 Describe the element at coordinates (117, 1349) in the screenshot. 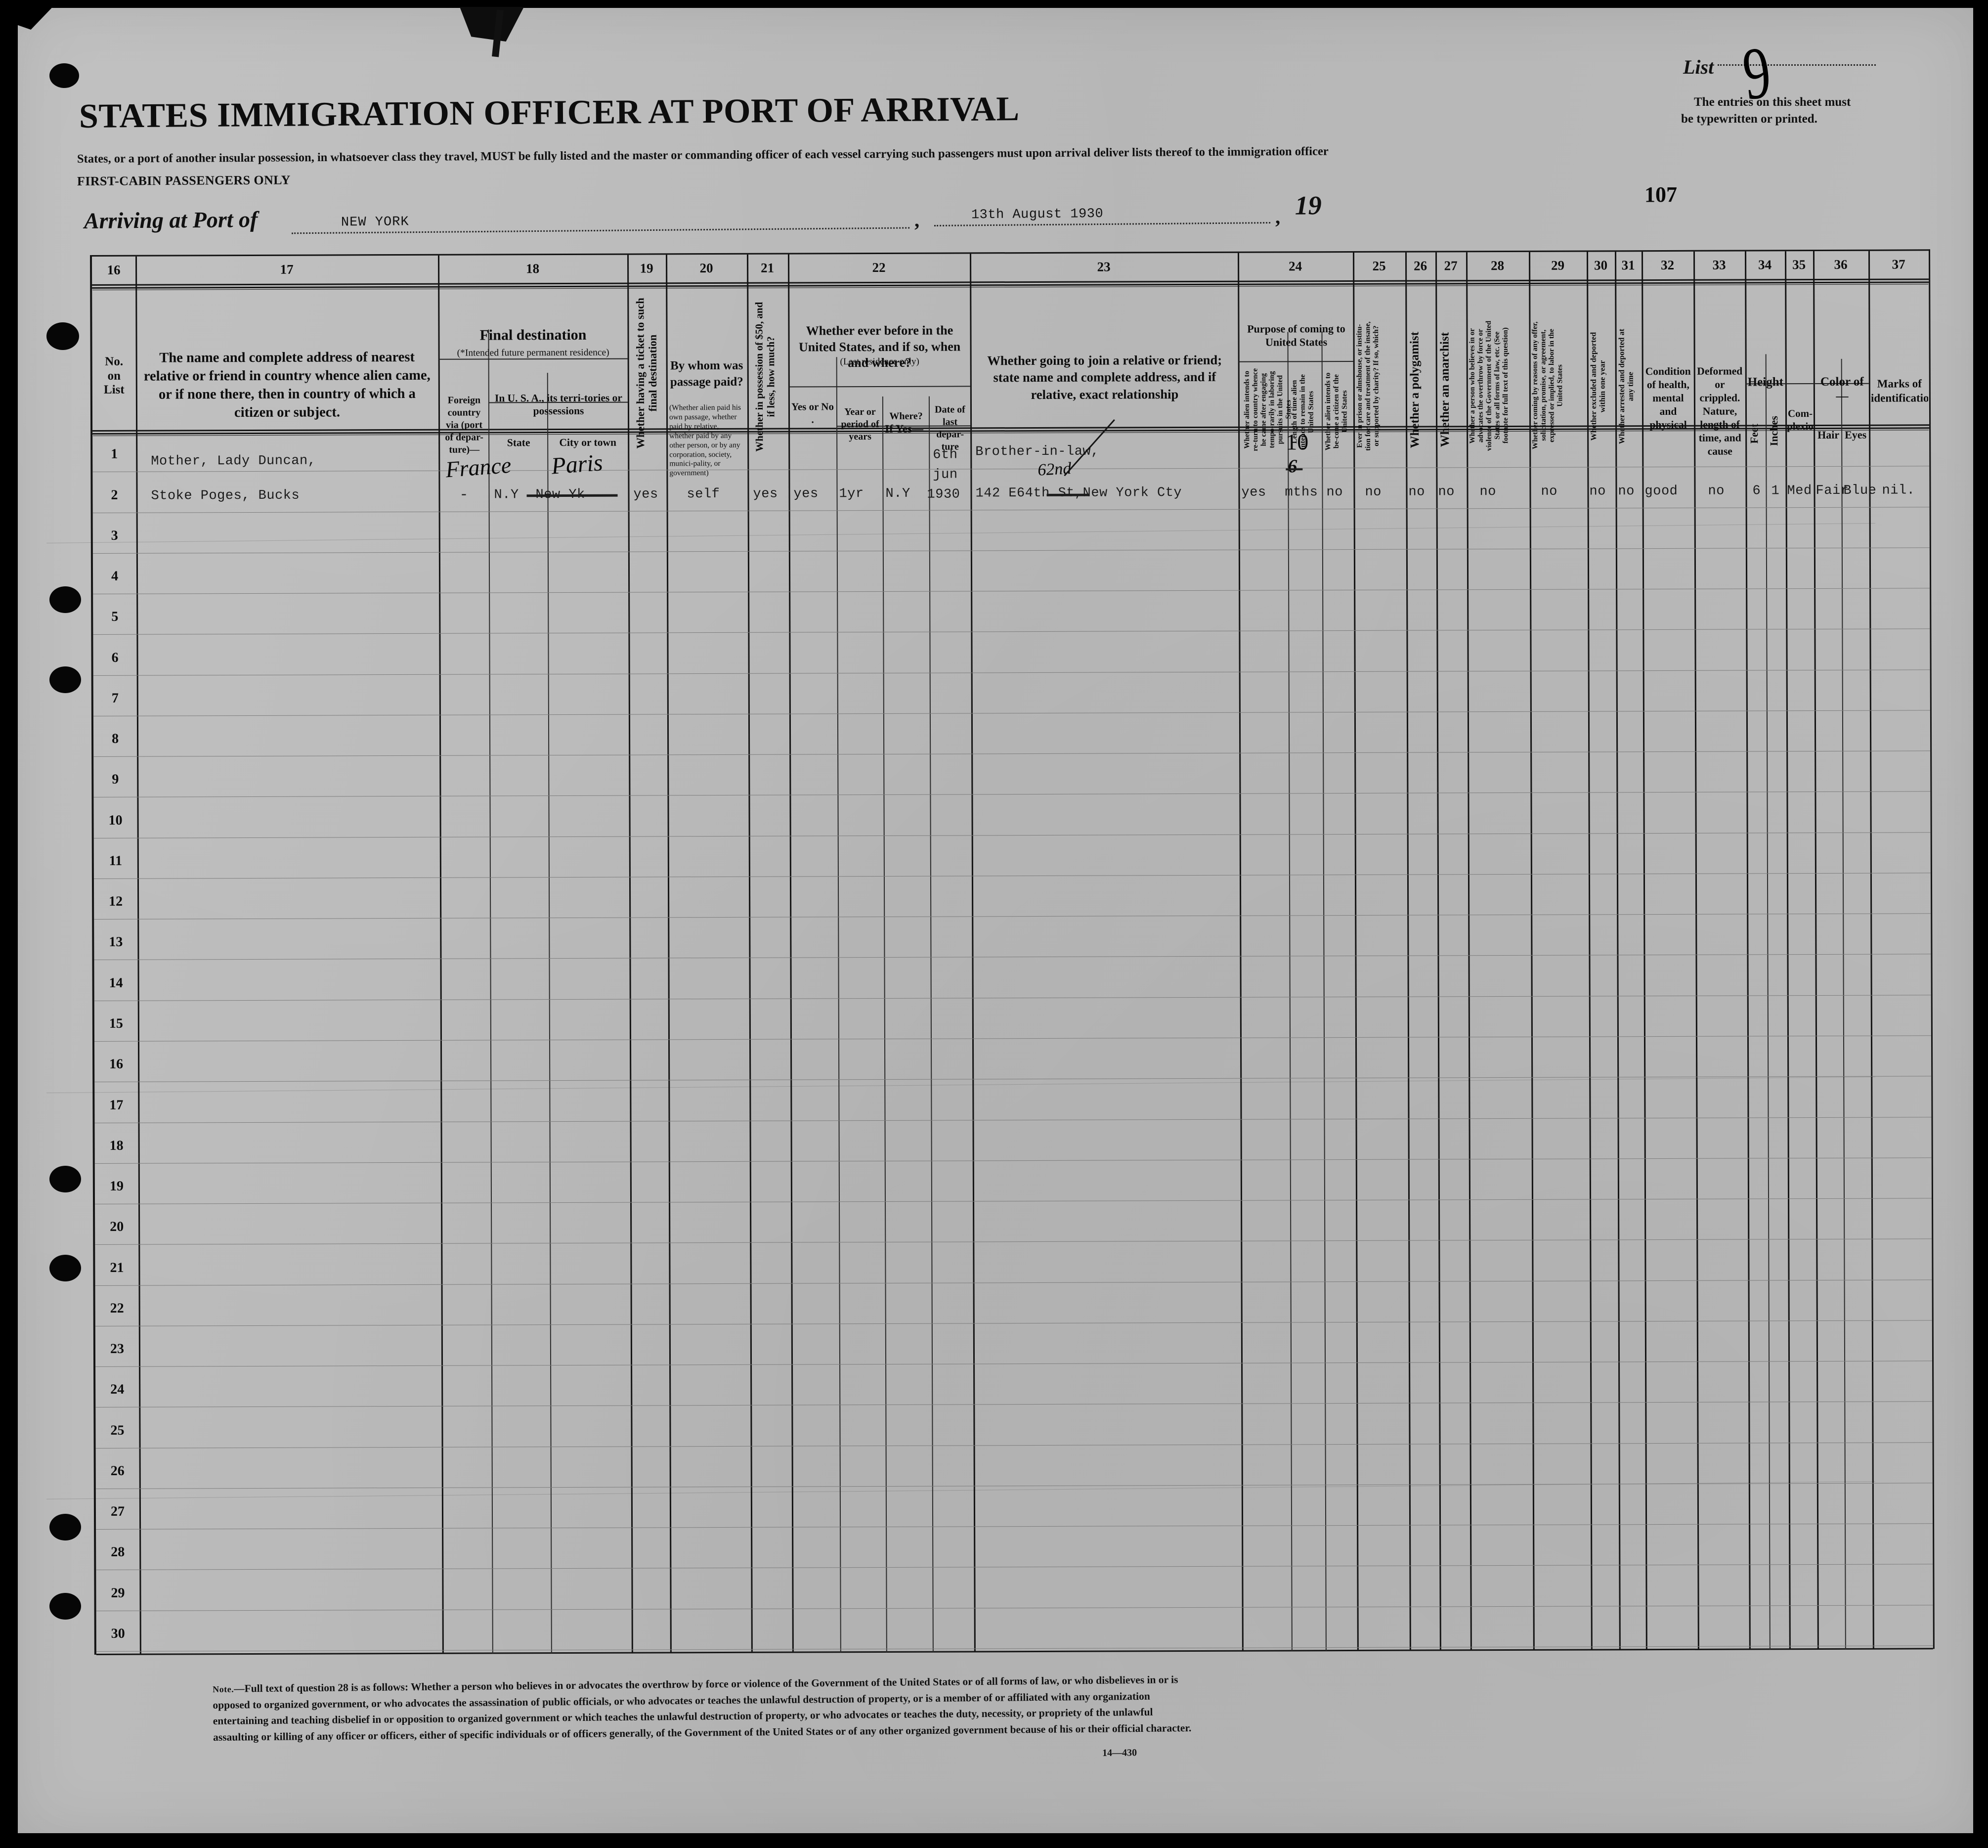

I see `row-number: 23` at that location.